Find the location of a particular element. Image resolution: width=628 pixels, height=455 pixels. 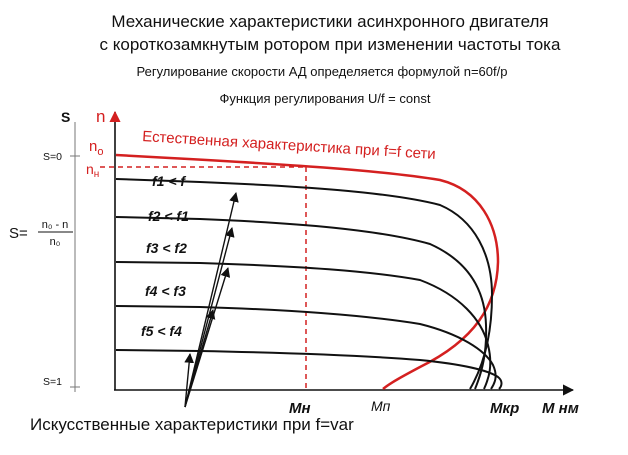

curve-label-f1: f1 < f is located at coordinates (169, 181).